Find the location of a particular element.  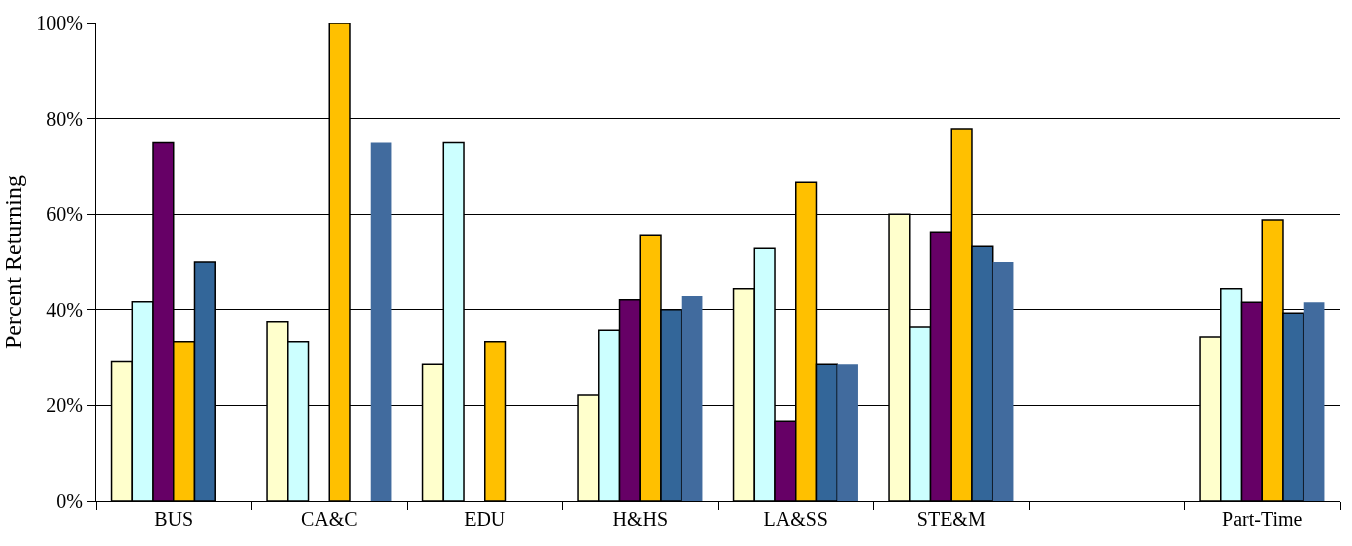

x-tick-label: EDU is located at coordinates (485, 519).